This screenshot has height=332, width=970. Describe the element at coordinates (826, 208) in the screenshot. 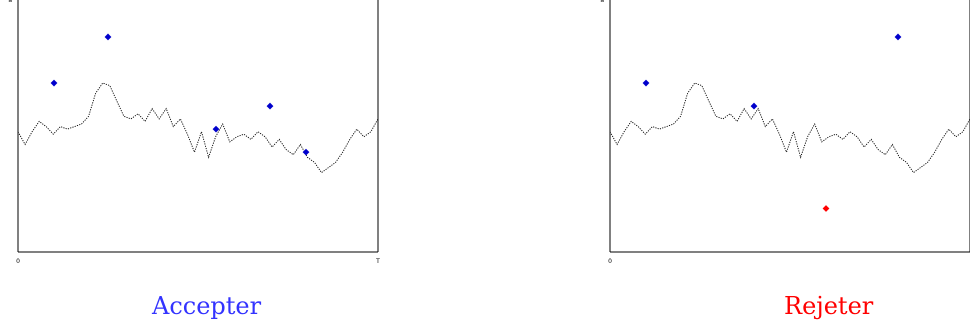

I see `violating-point` at that location.